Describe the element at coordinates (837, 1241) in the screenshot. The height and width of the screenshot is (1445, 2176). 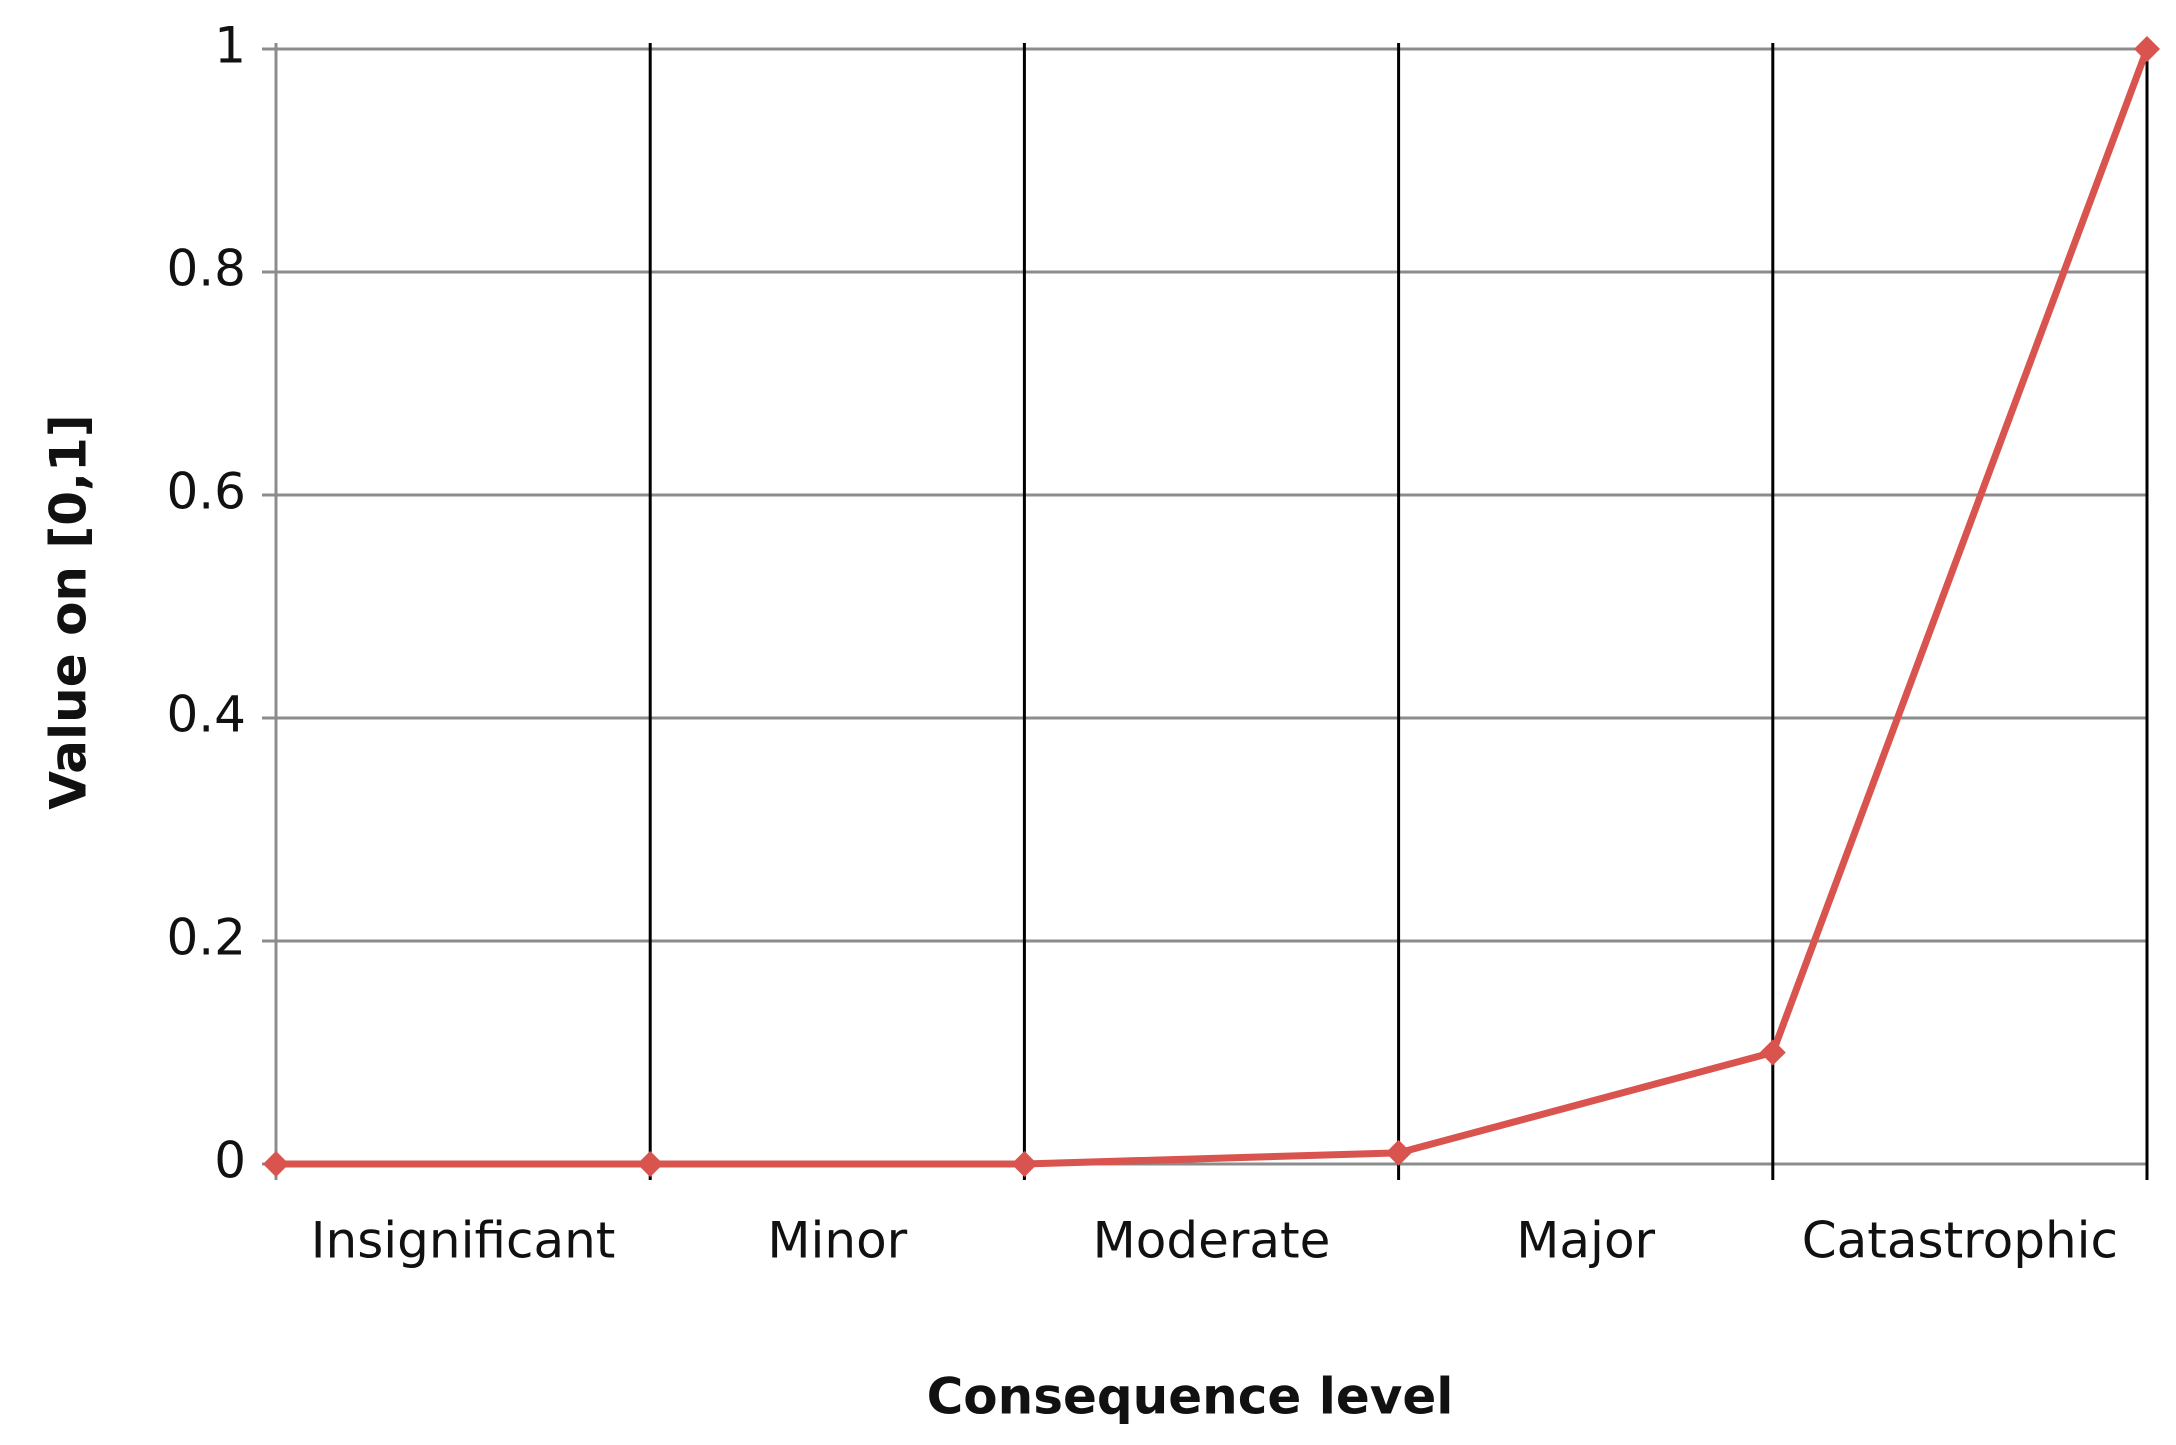
I see `x-tick-label: Minor` at that location.